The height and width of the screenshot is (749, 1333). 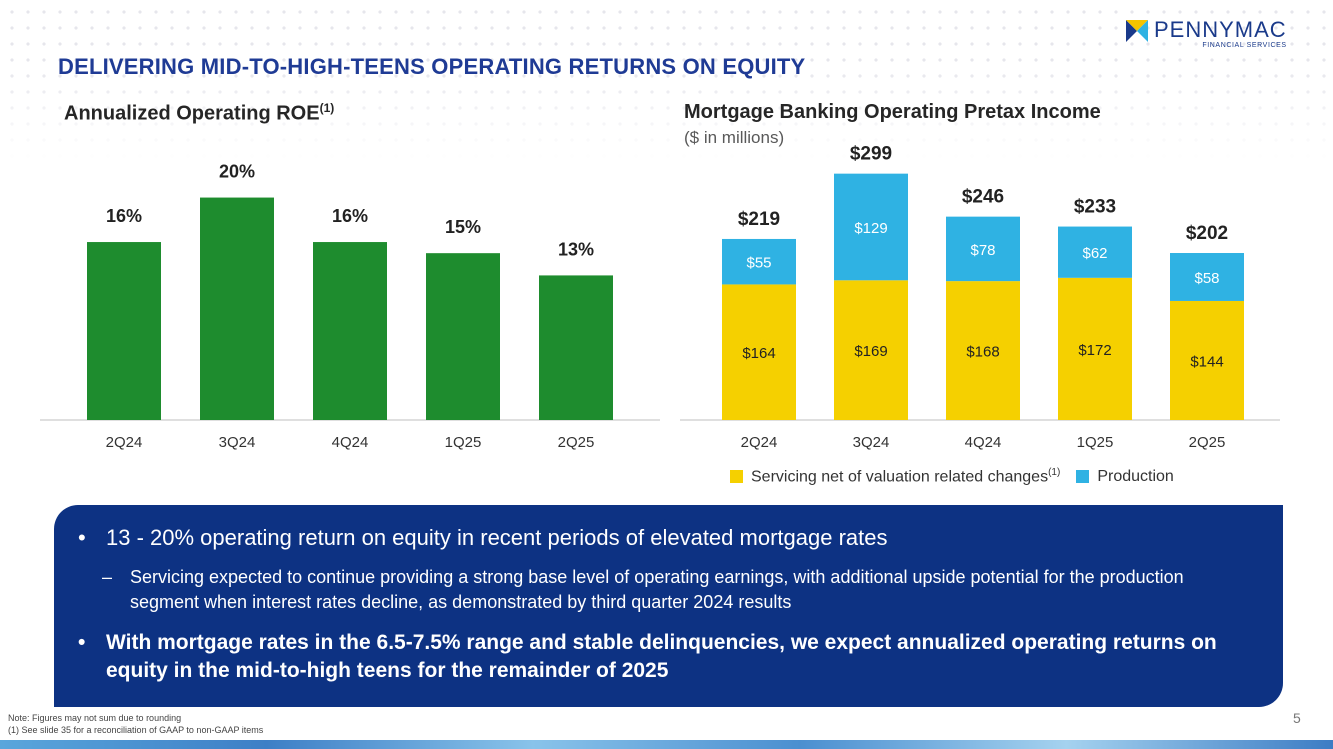 I want to click on servicing-value-label: $164, so click(x=758, y=353).